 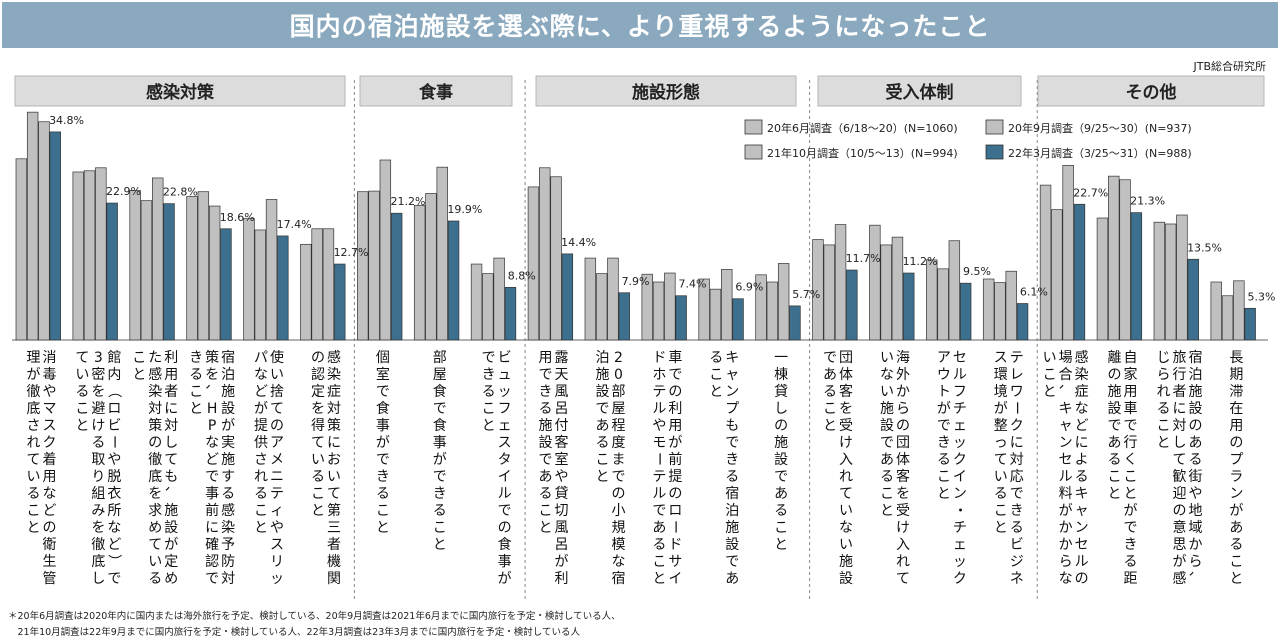 What do you see at coordinates (1179, 494) in the screenshot?
I see `svg-text: 迎` at bounding box center [1179, 494].